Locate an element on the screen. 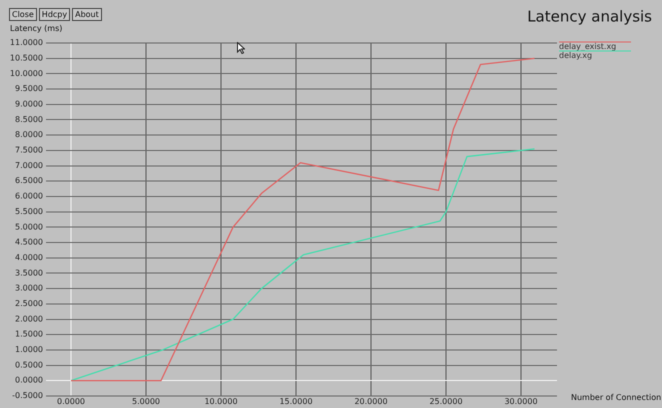  y-tick-label: 10.5000 is located at coordinates (26, 57).